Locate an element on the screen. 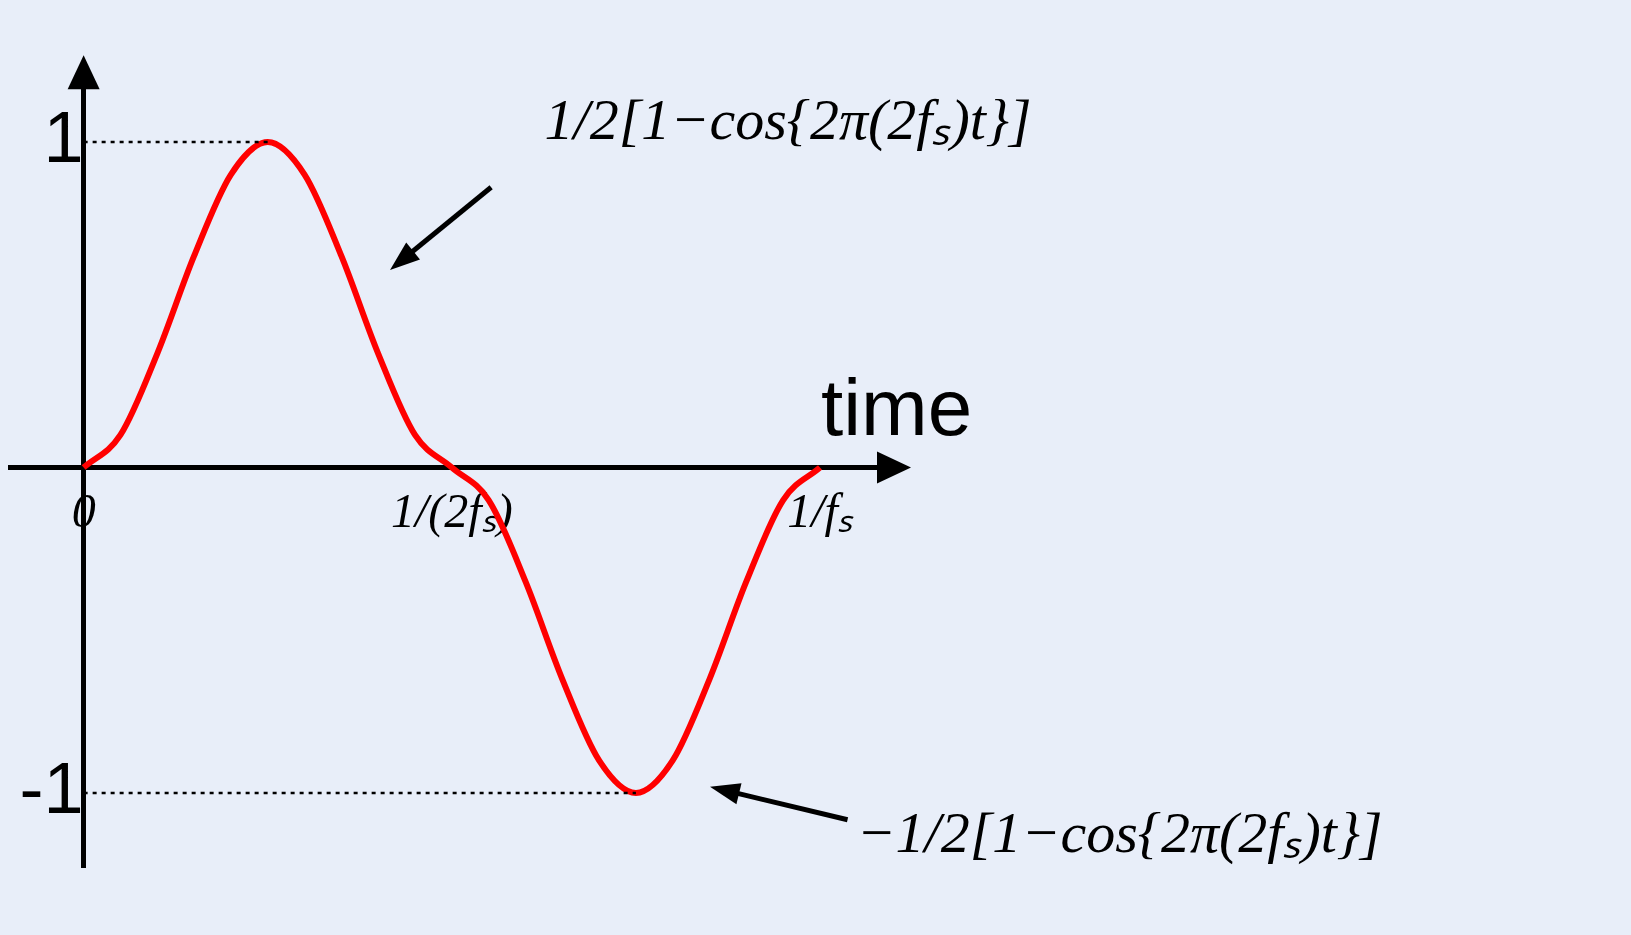  x-tick-label: 1/fₛ is located at coordinates (820, 510).